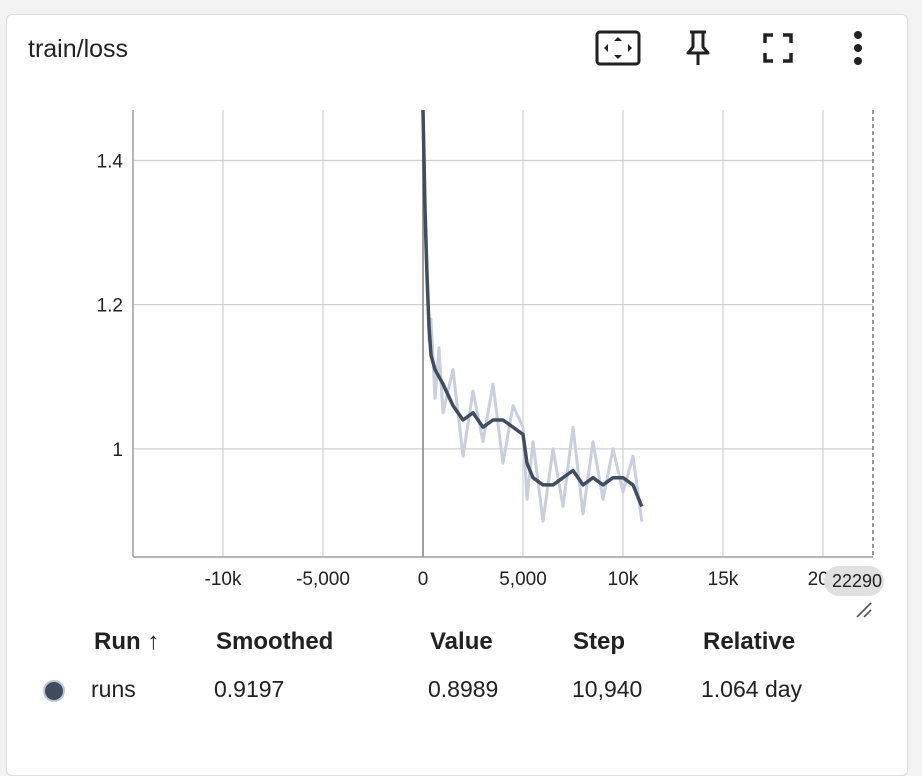  I want to click on more-menu-button, so click(858, 48).